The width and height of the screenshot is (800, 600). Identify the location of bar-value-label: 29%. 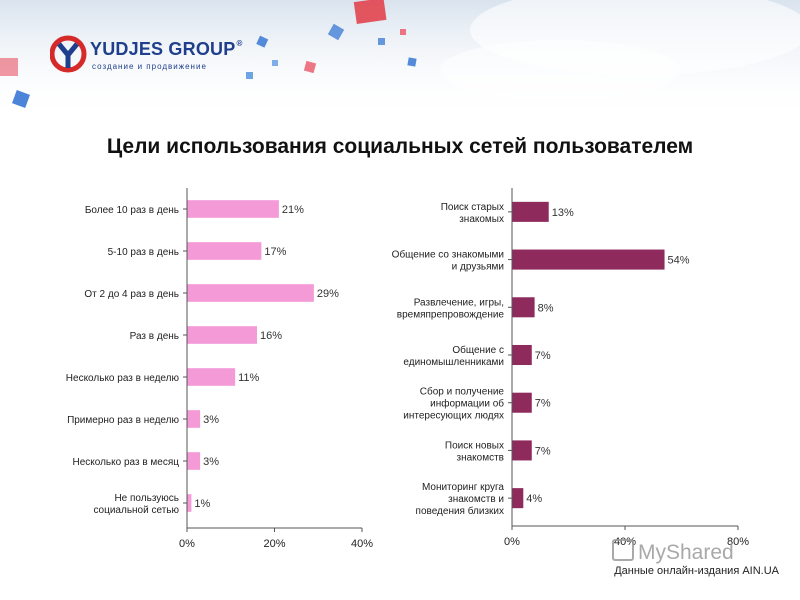
(328, 294).